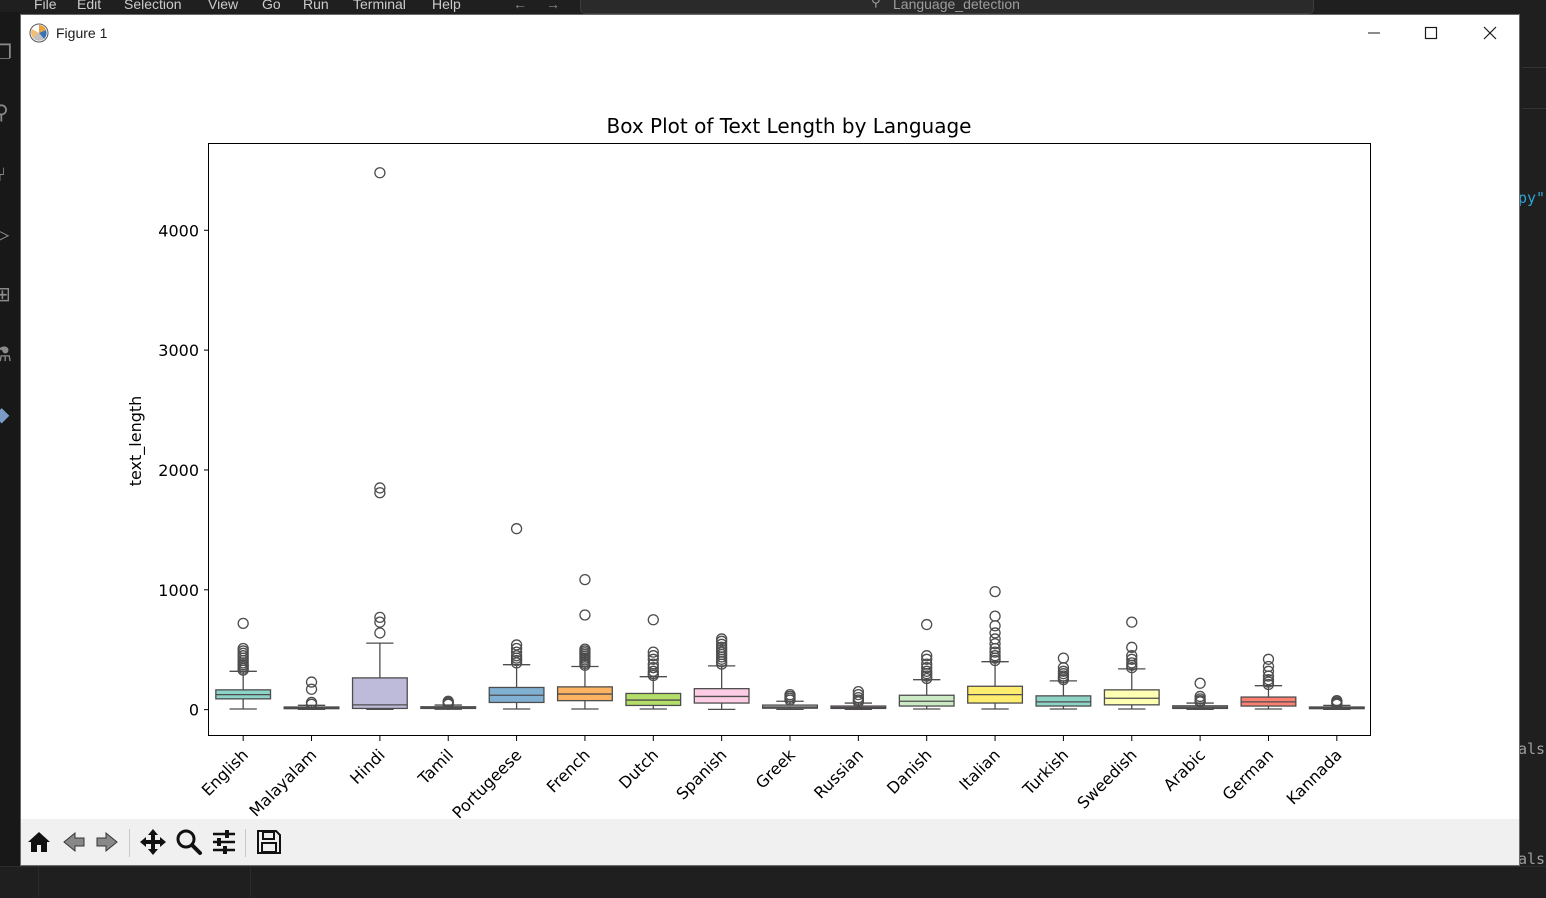 This screenshot has width=1546, height=898. Describe the element at coordinates (5, 294) in the screenshot. I see `extensions-icon: ⊞` at that location.